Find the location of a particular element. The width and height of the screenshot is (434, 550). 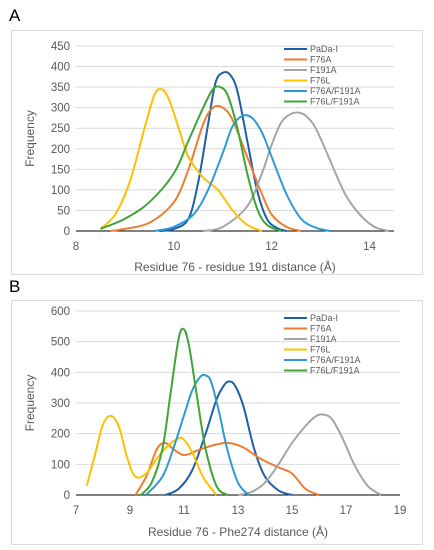

x-tick-label: 15 is located at coordinates (292, 511).